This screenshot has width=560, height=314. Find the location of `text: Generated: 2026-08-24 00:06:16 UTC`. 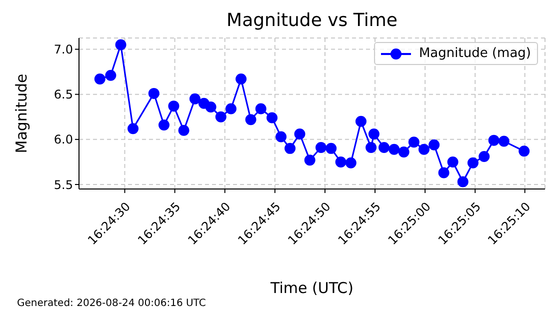

text: Generated: 2026-08-24 00:06:16 UTC is located at coordinates (111, 303).